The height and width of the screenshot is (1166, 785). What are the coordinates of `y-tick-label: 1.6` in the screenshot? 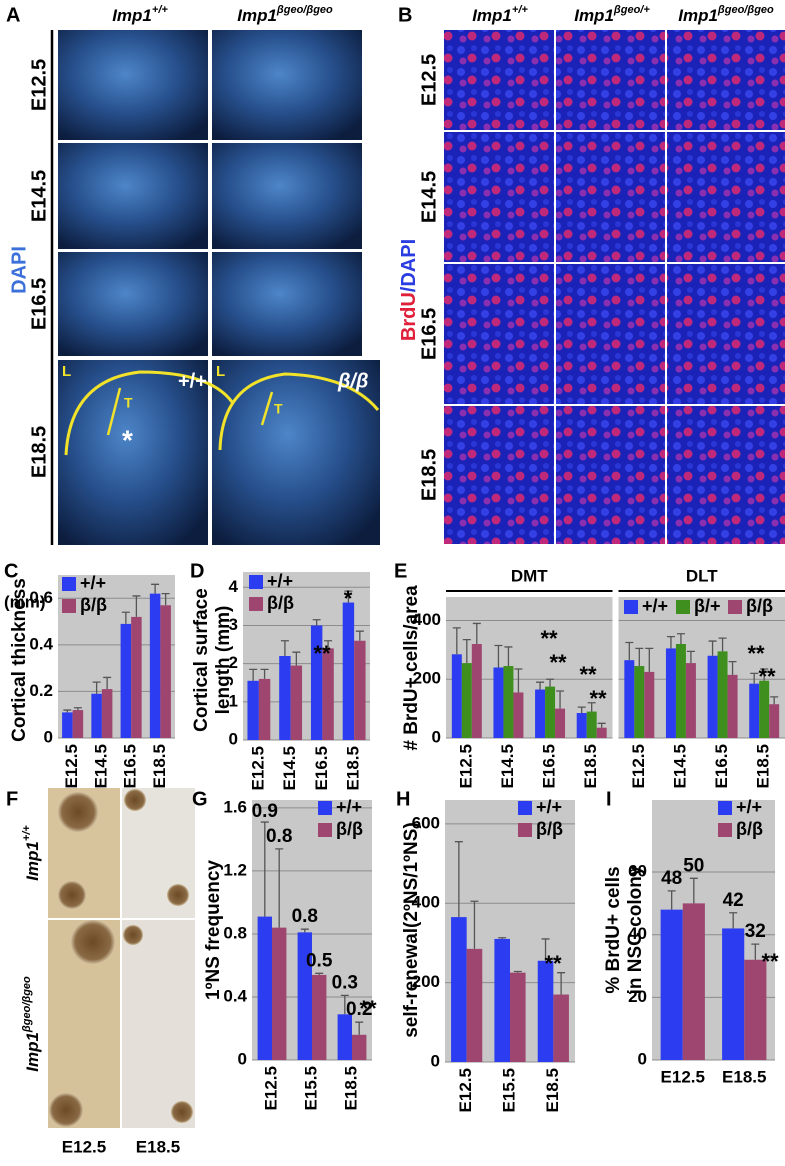 It's located at (235, 806).